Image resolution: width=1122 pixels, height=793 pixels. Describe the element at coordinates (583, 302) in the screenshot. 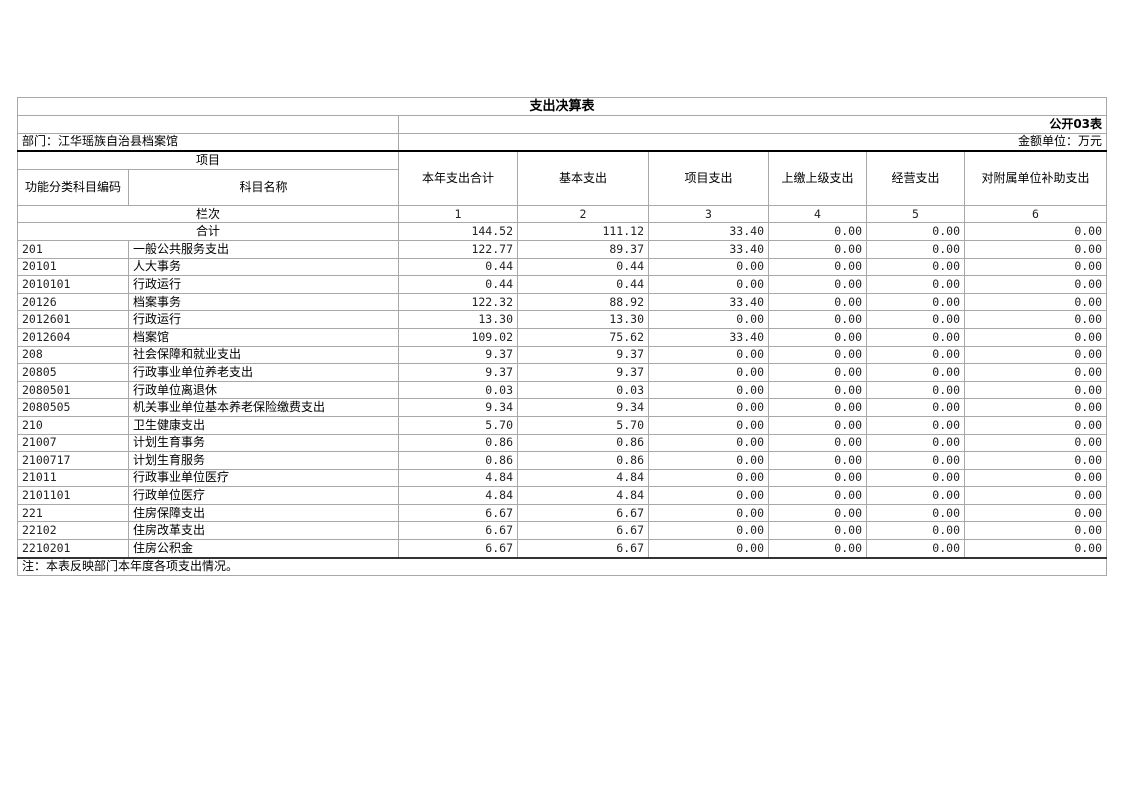

I see `row-value: 88.92` at that location.